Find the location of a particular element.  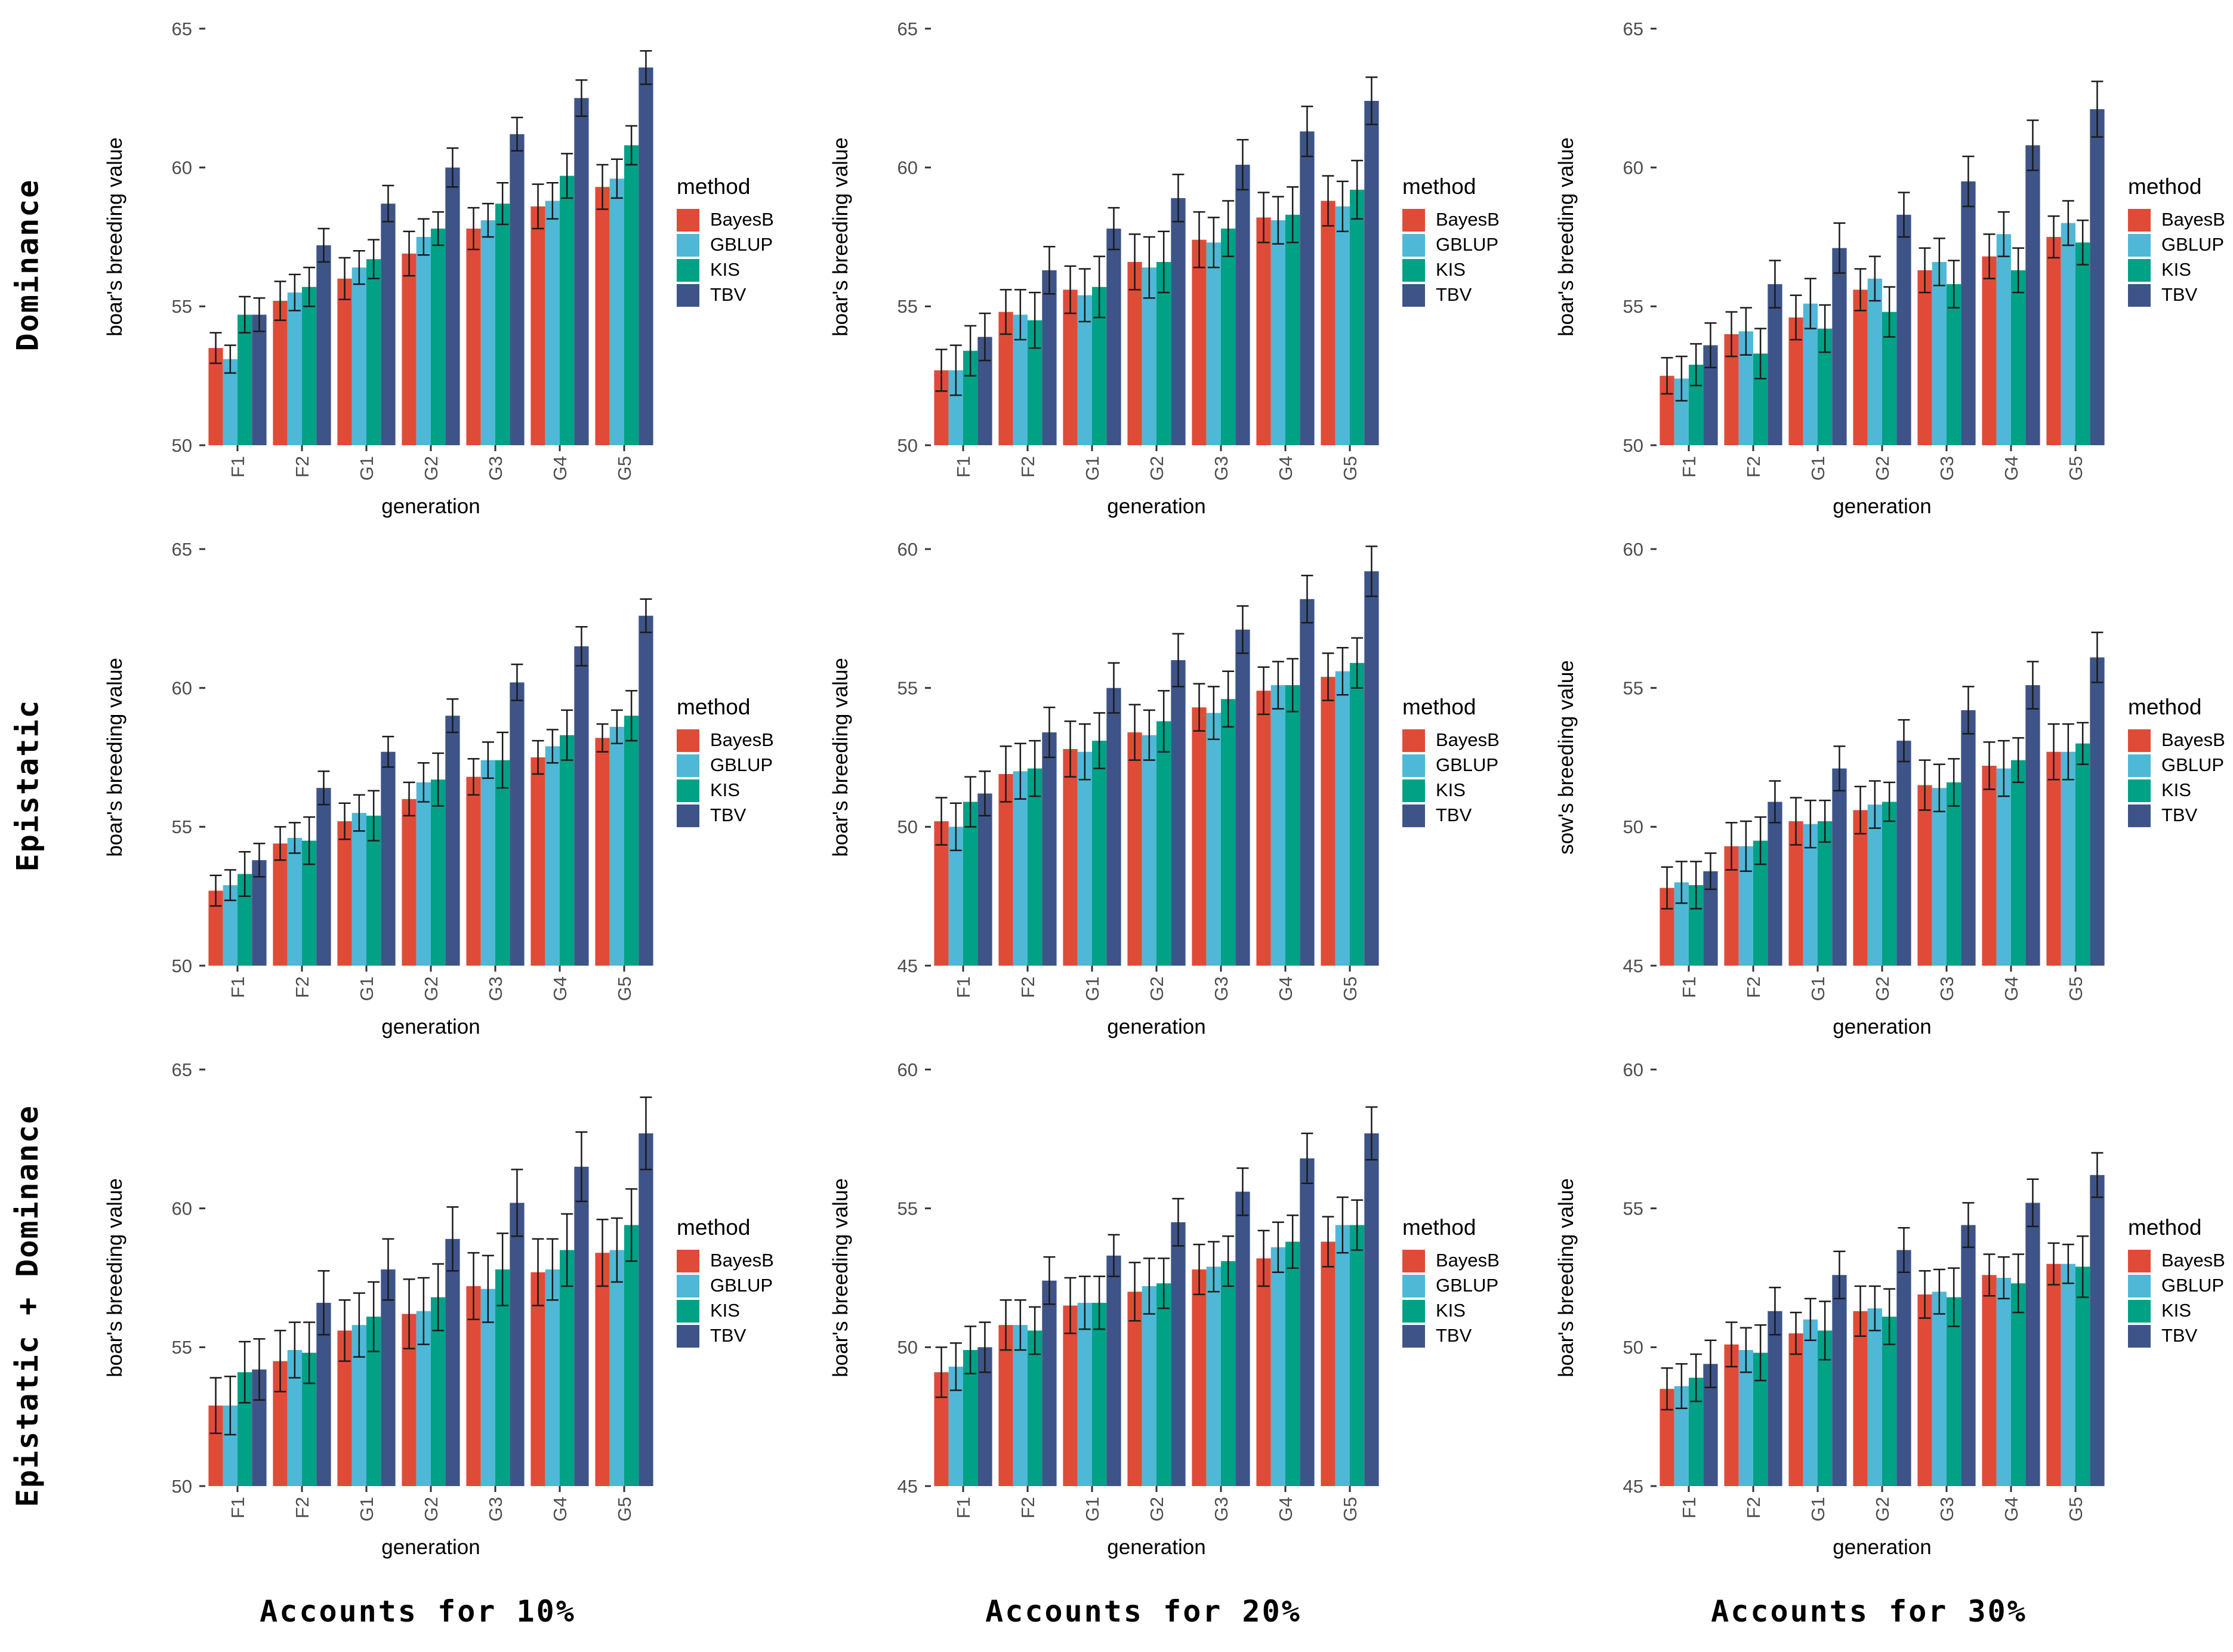

bar-BayesB-G5 is located at coordinates (1328, 323).